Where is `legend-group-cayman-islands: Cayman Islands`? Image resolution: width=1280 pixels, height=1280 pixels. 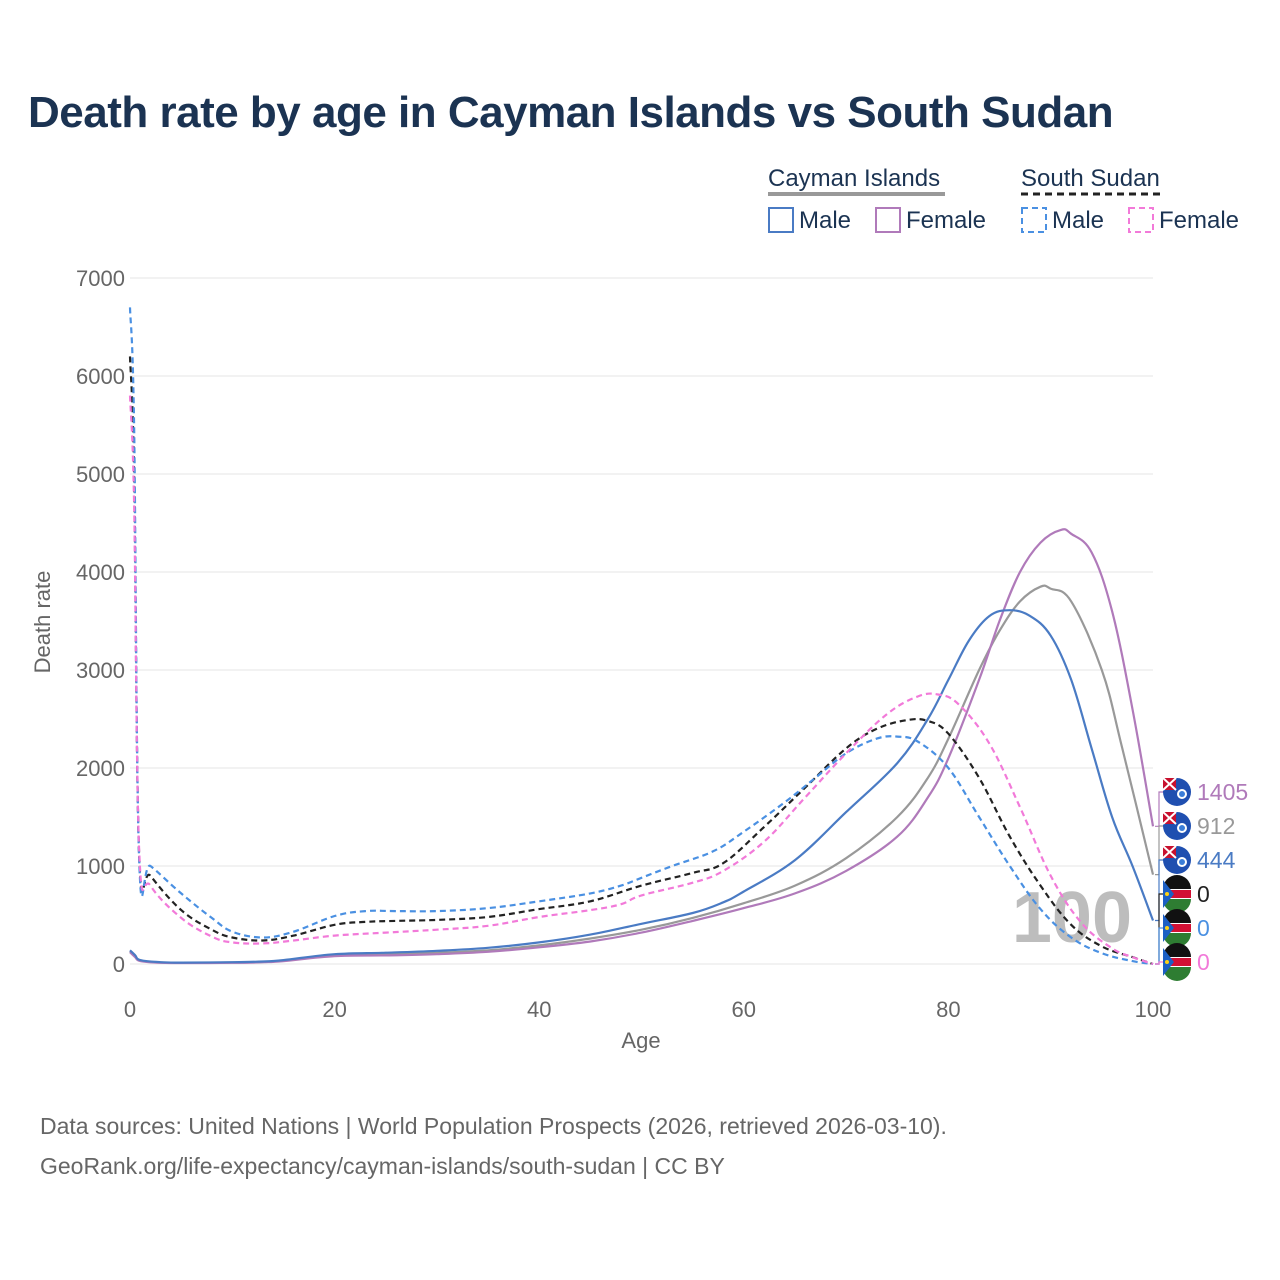
legend-group-cayman-islands: Cayman Islands is located at coordinates (854, 178).